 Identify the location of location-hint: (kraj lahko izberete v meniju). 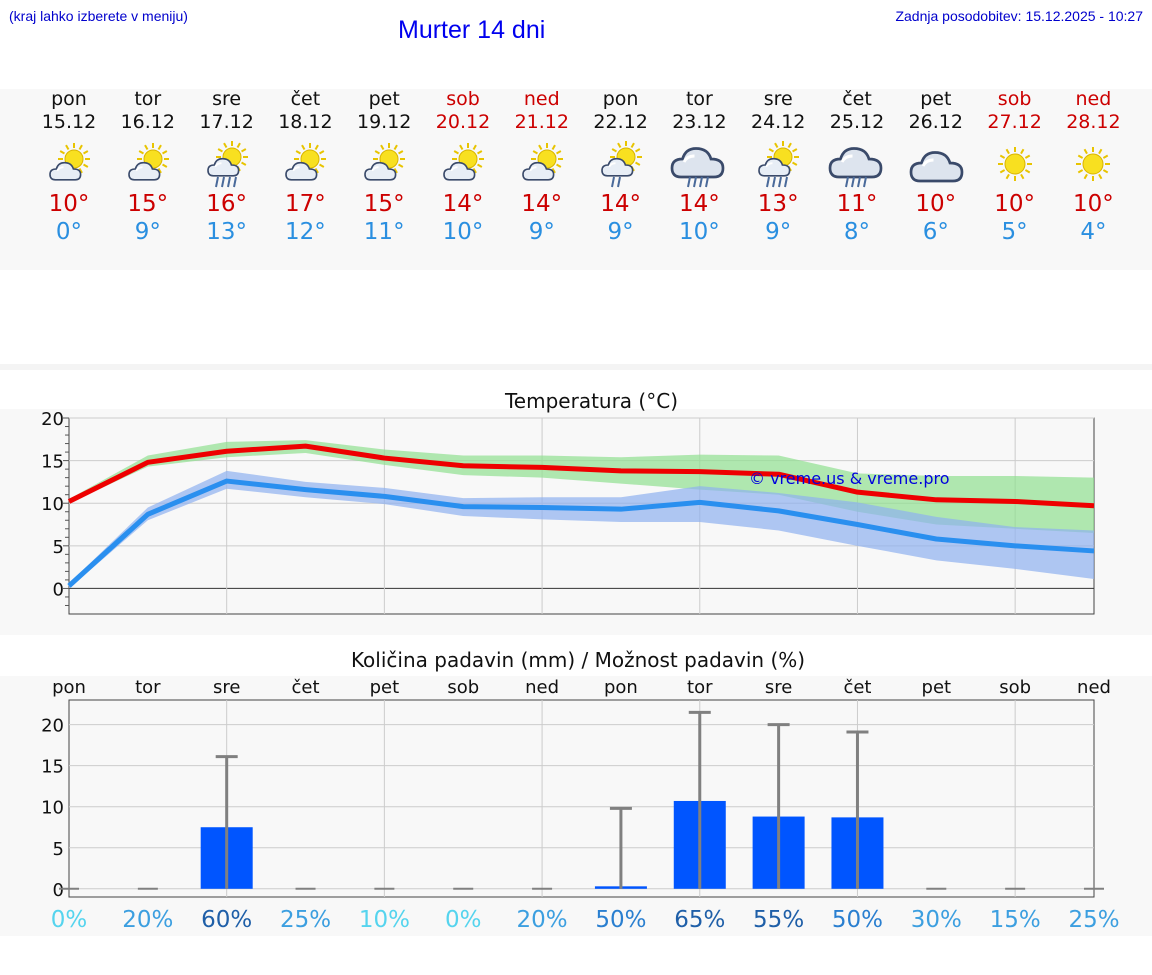
(98, 16).